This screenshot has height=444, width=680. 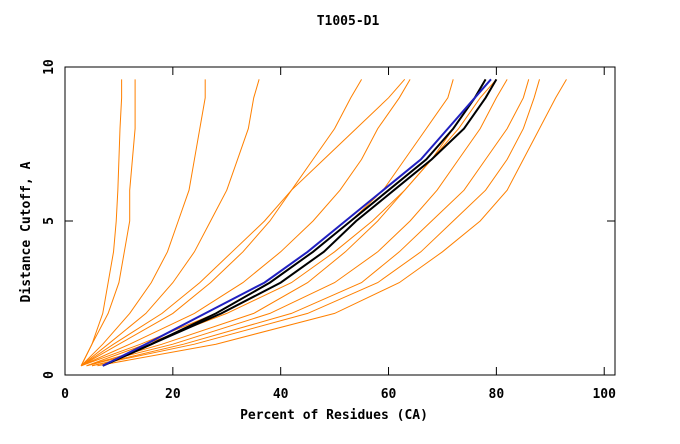 What do you see at coordinates (389, 394) in the screenshot?
I see `x-tick-label: 60` at bounding box center [389, 394].